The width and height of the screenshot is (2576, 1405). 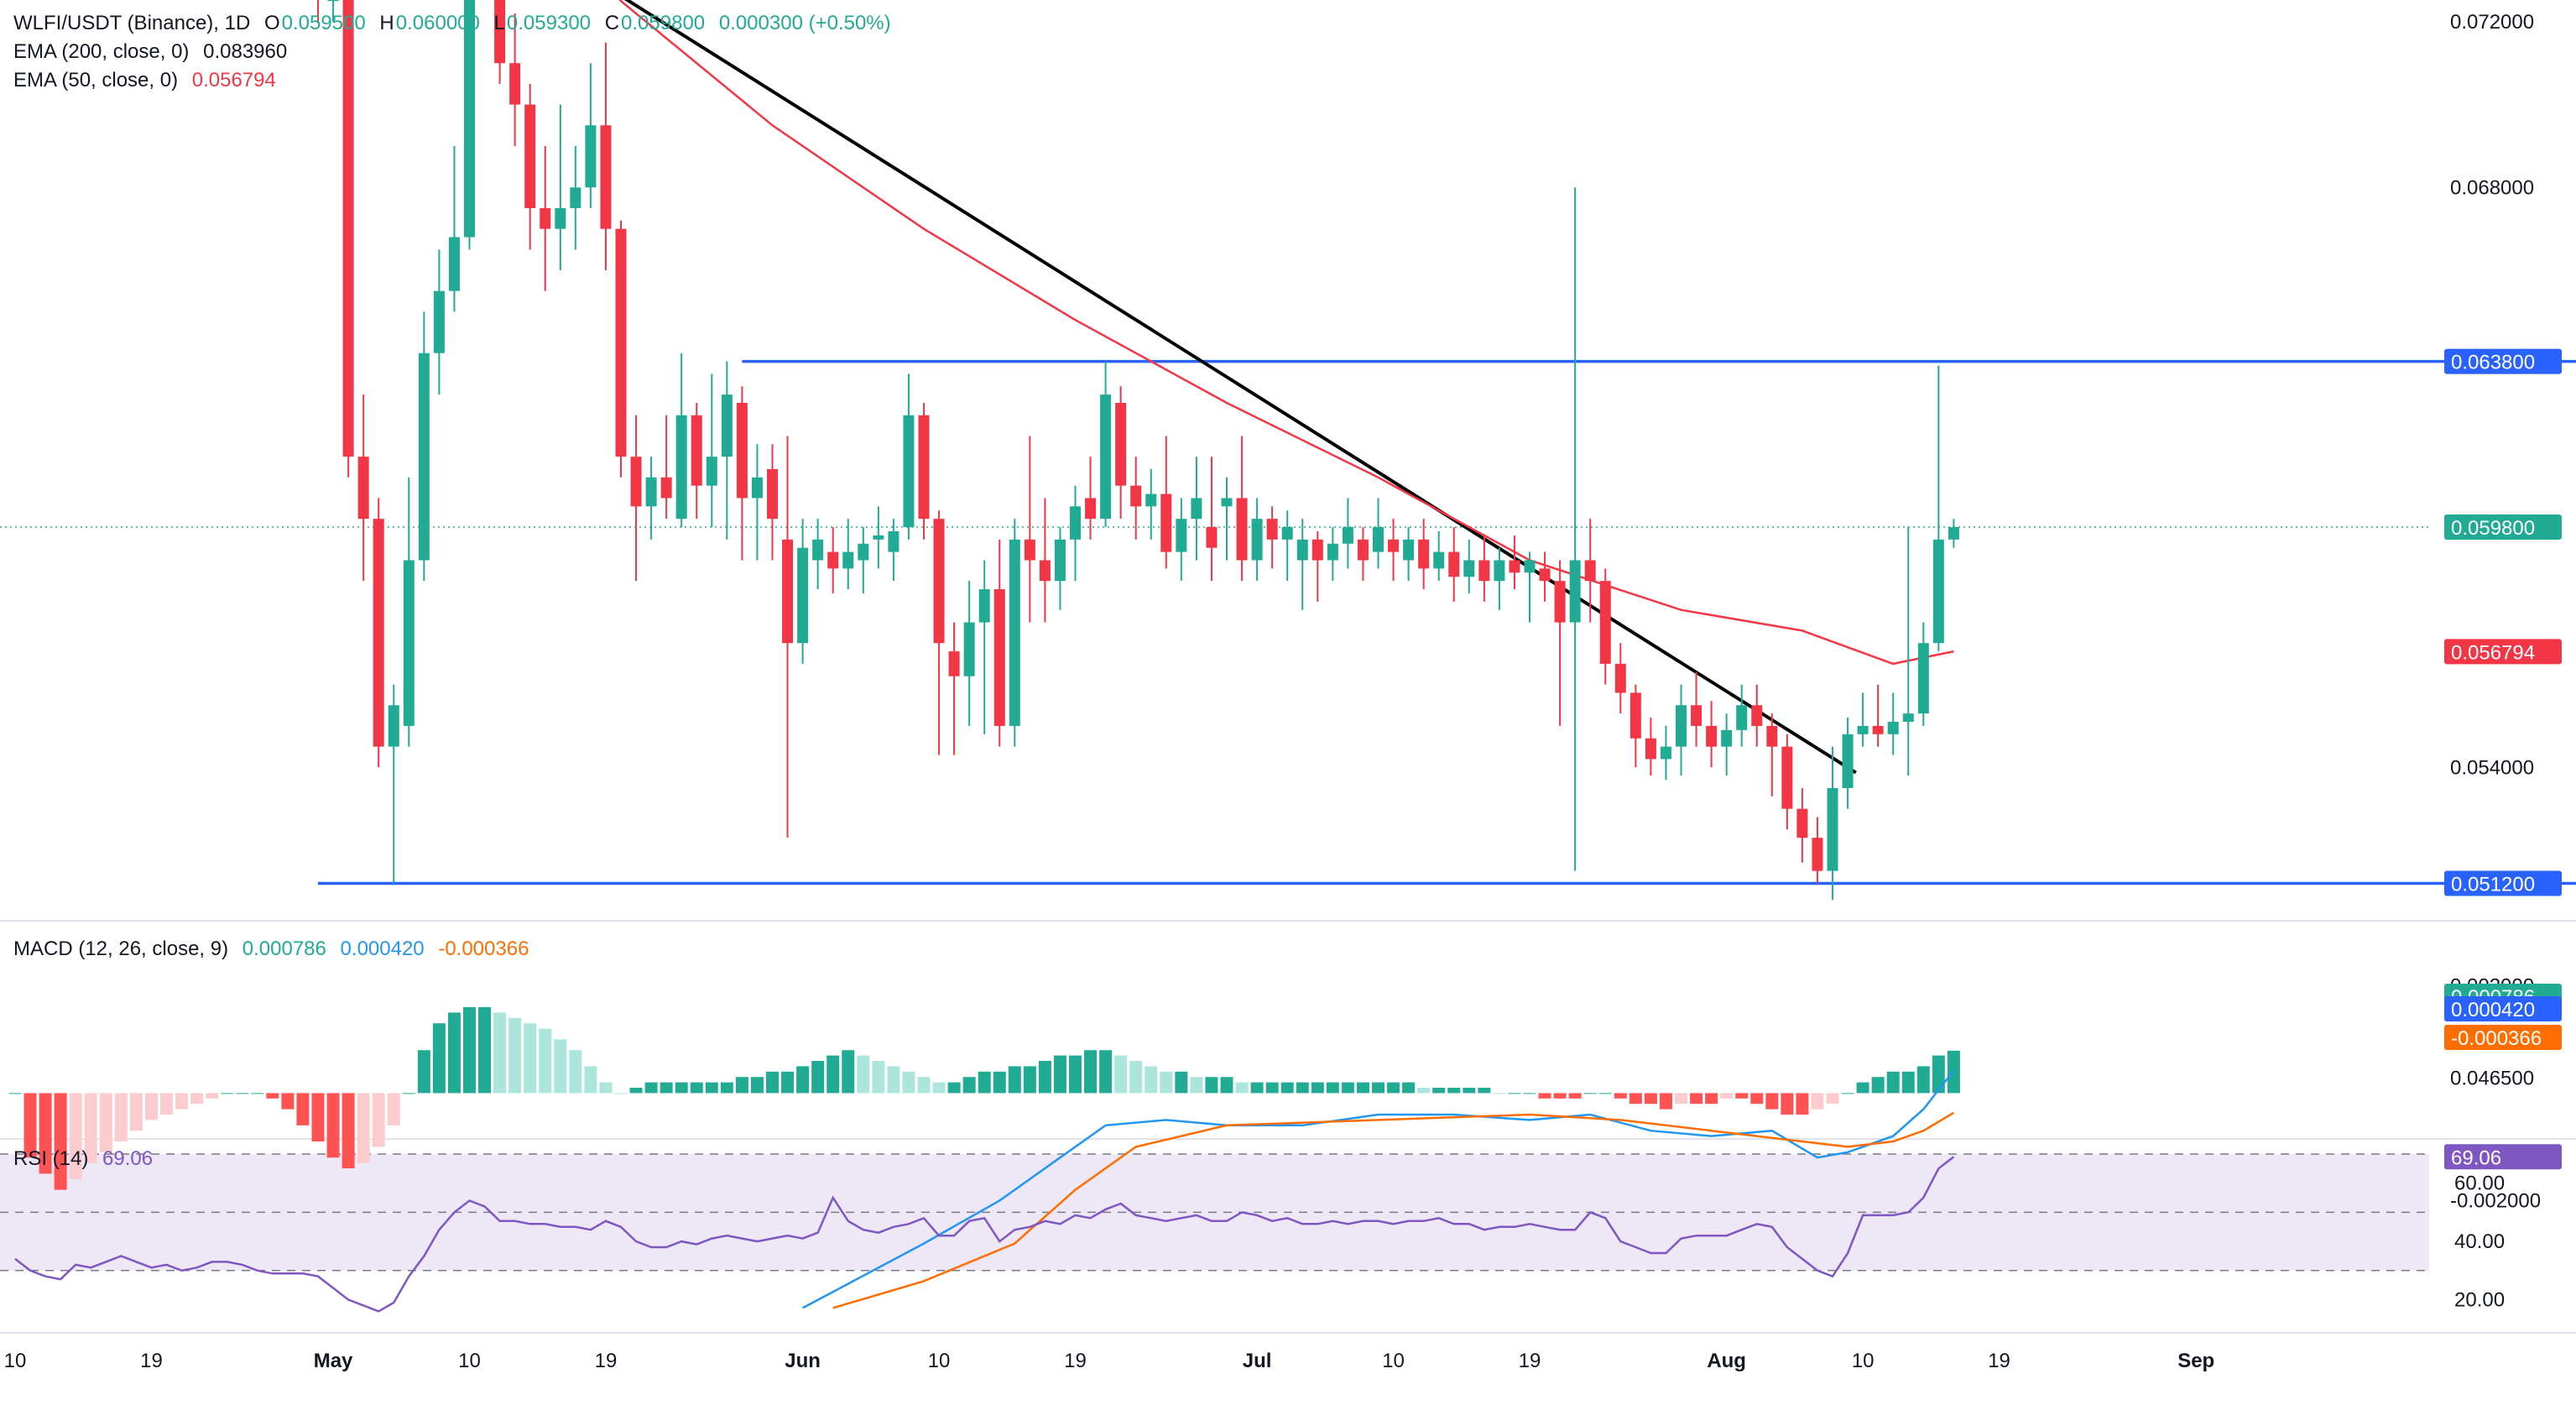 I want to click on rsi-legend: RSI (14) 69.06, so click(x=87, y=1159).